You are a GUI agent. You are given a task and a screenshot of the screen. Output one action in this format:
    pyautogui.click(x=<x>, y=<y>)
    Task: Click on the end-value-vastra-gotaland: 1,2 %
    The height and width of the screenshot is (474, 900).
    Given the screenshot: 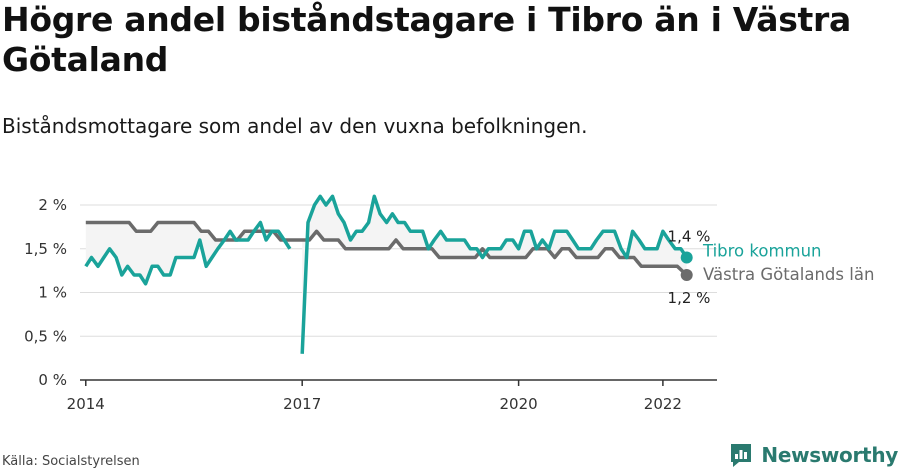 What is the action you would take?
    pyautogui.click(x=689, y=298)
    